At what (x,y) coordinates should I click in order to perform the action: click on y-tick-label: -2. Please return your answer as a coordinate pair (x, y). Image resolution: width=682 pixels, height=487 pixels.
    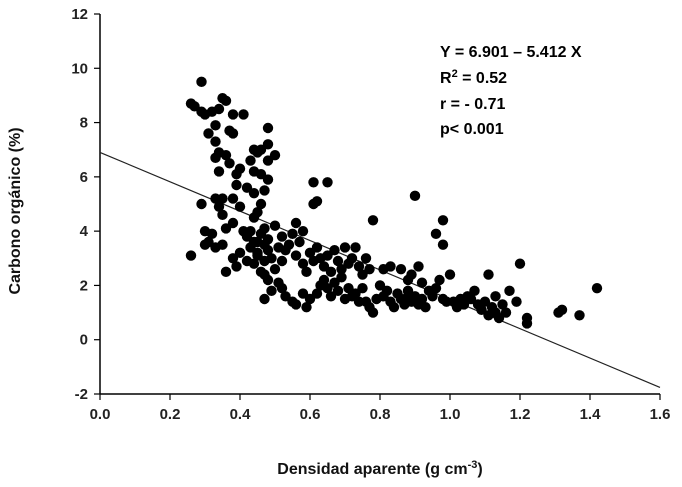
    Looking at the image, I should click on (81, 394).